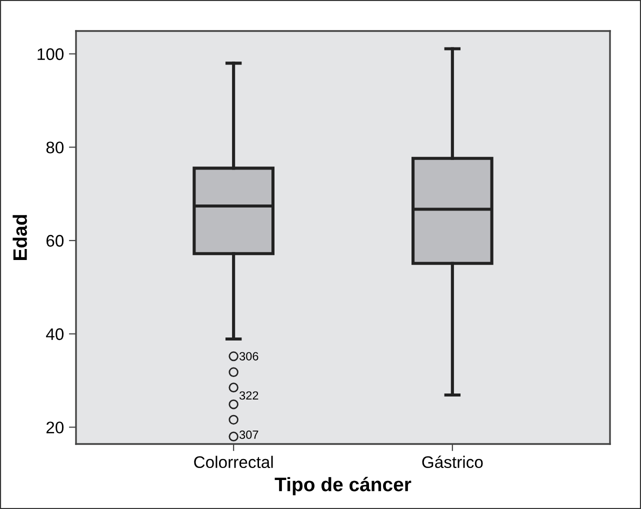 The image size is (641, 509). I want to click on annotation: 307, so click(248, 434).